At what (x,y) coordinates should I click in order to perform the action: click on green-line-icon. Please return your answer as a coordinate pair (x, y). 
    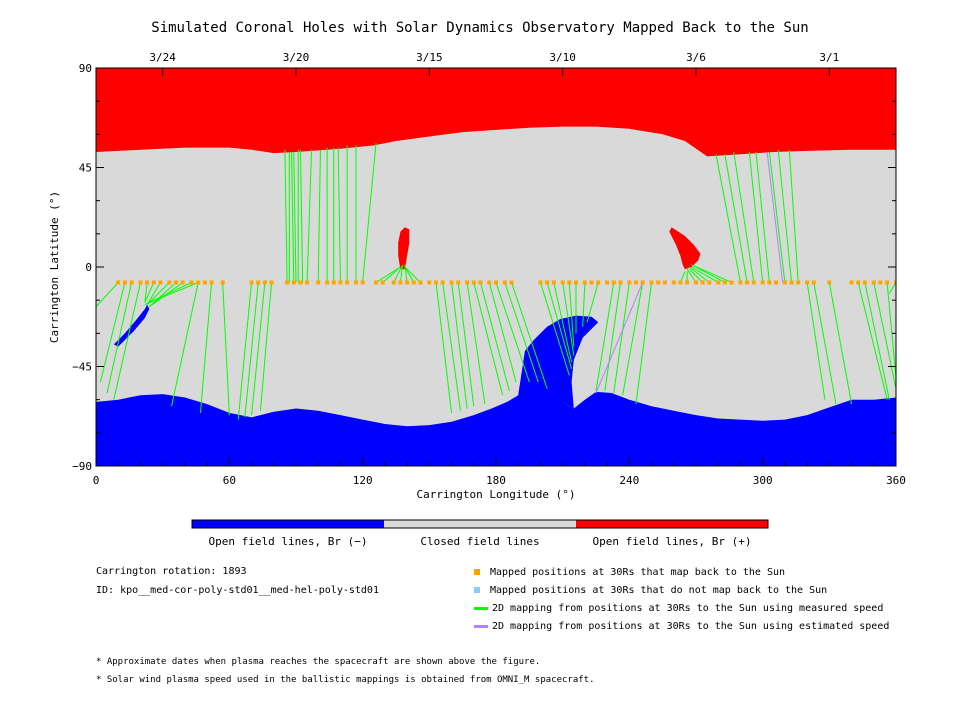
    Looking at the image, I should click on (481, 608).